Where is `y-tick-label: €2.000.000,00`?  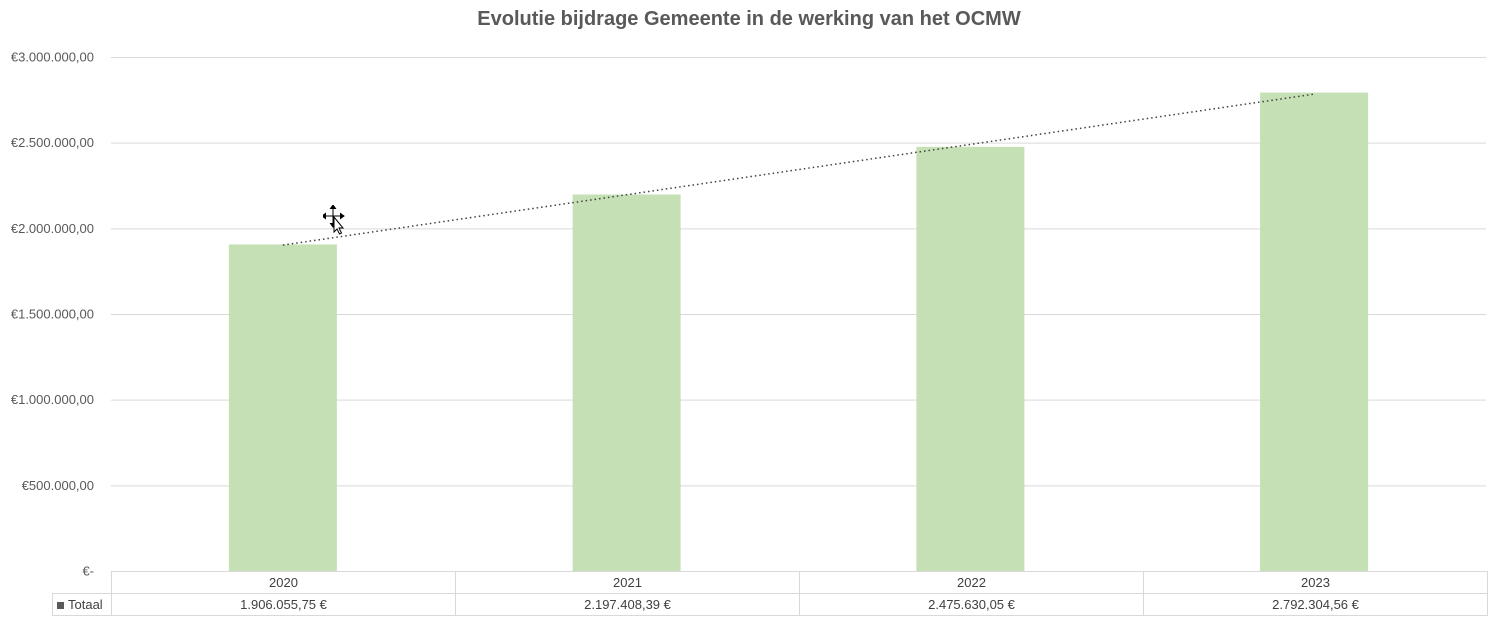
y-tick-label: €2.000.000,00 is located at coordinates (52, 228).